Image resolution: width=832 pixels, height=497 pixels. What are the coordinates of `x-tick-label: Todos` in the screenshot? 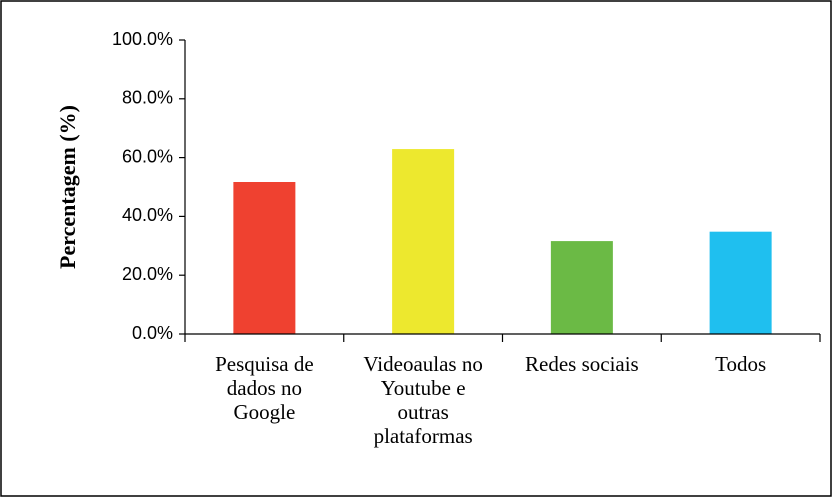 It's located at (741, 364).